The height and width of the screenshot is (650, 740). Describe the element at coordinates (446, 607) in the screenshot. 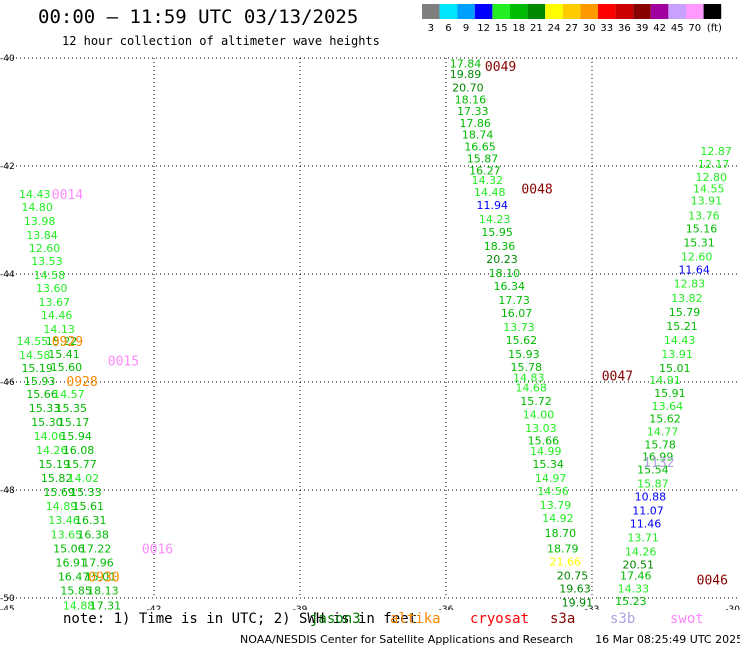

I see `x-tick-label: -36` at that location.